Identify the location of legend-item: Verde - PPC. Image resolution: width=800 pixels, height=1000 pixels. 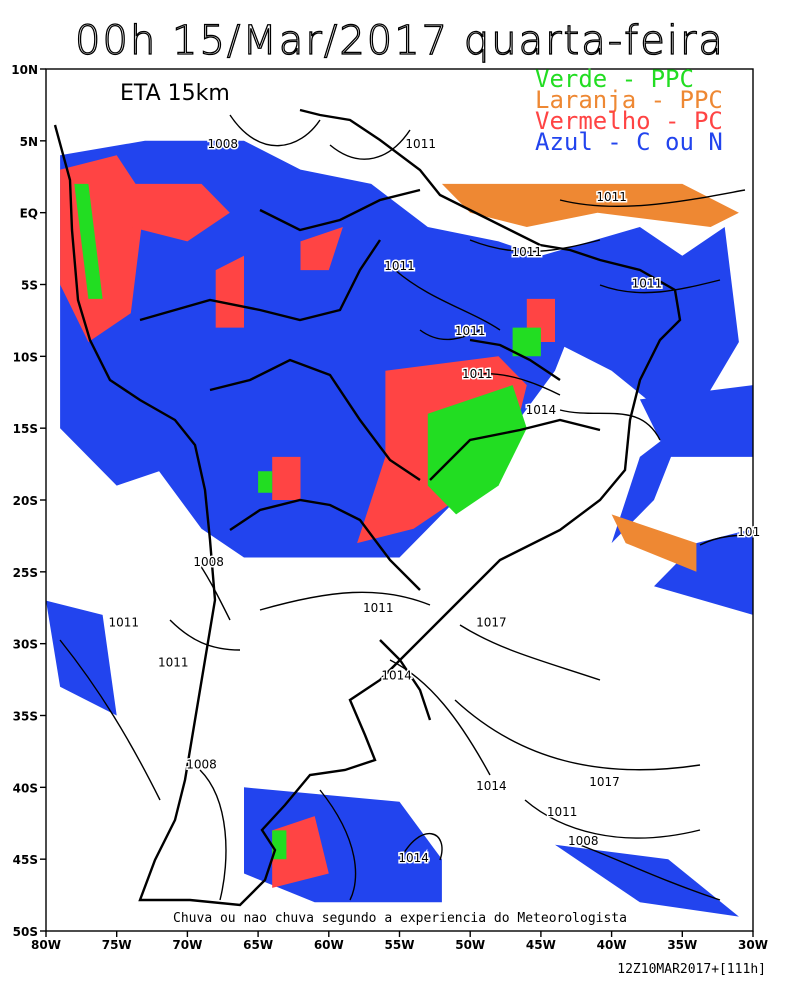
(614, 79).